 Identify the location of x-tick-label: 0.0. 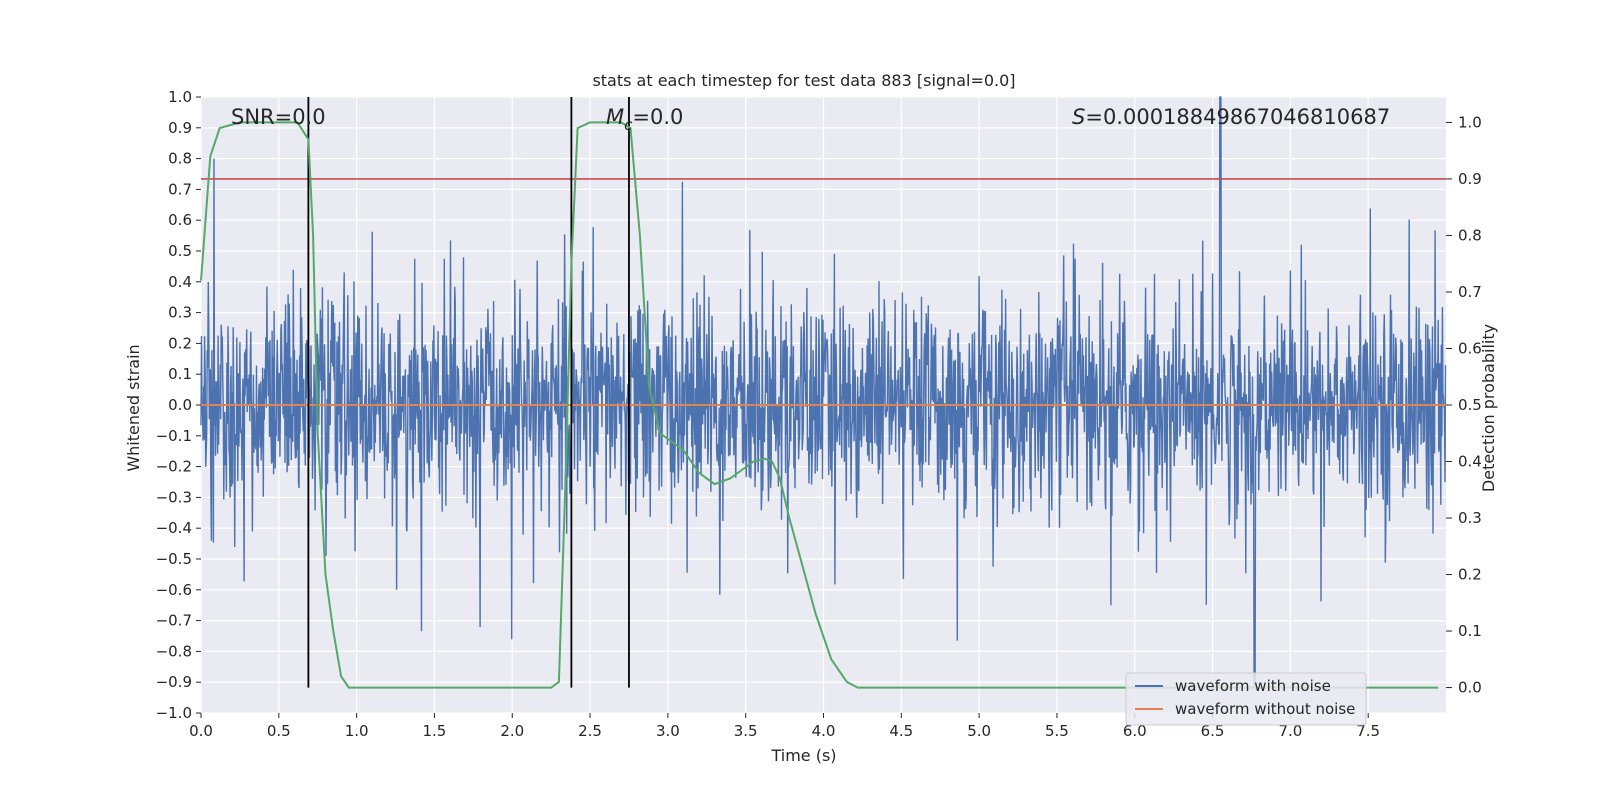
(201, 731).